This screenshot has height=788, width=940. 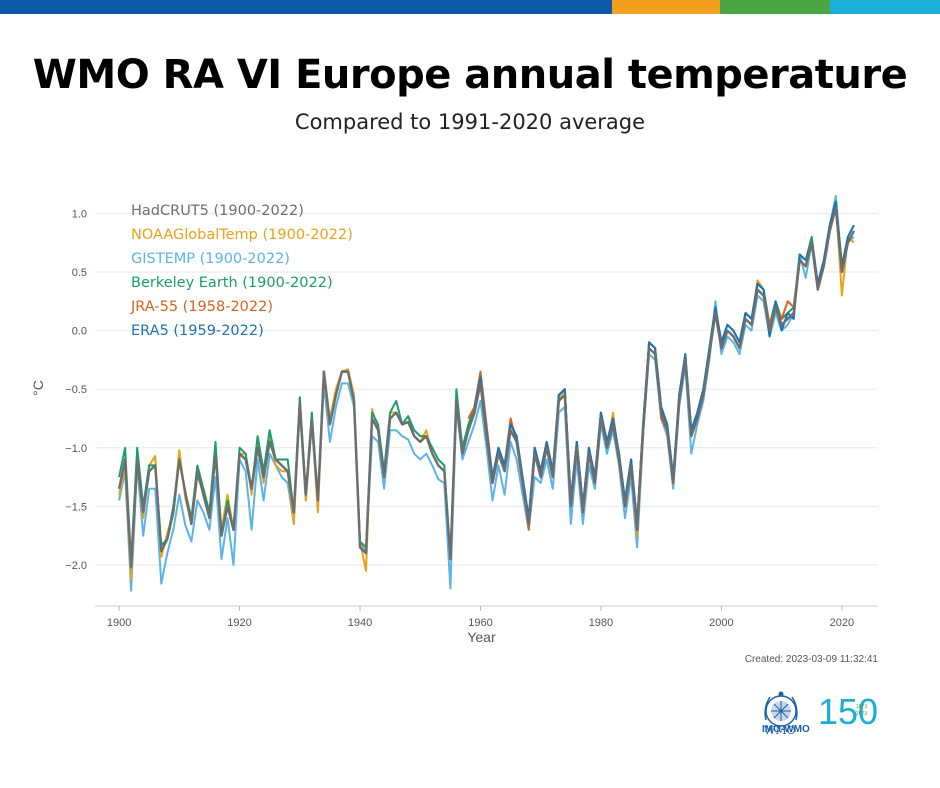 I want to click on created-timestamp: Created: 2023-03-09 11:32:41, so click(x=811, y=659).